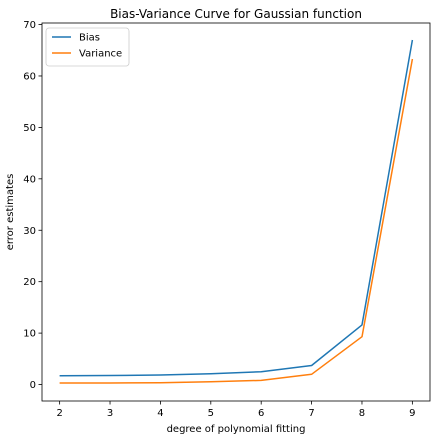 This screenshot has width=438, height=441. I want to click on y-tick-label: 40, so click(29, 179).